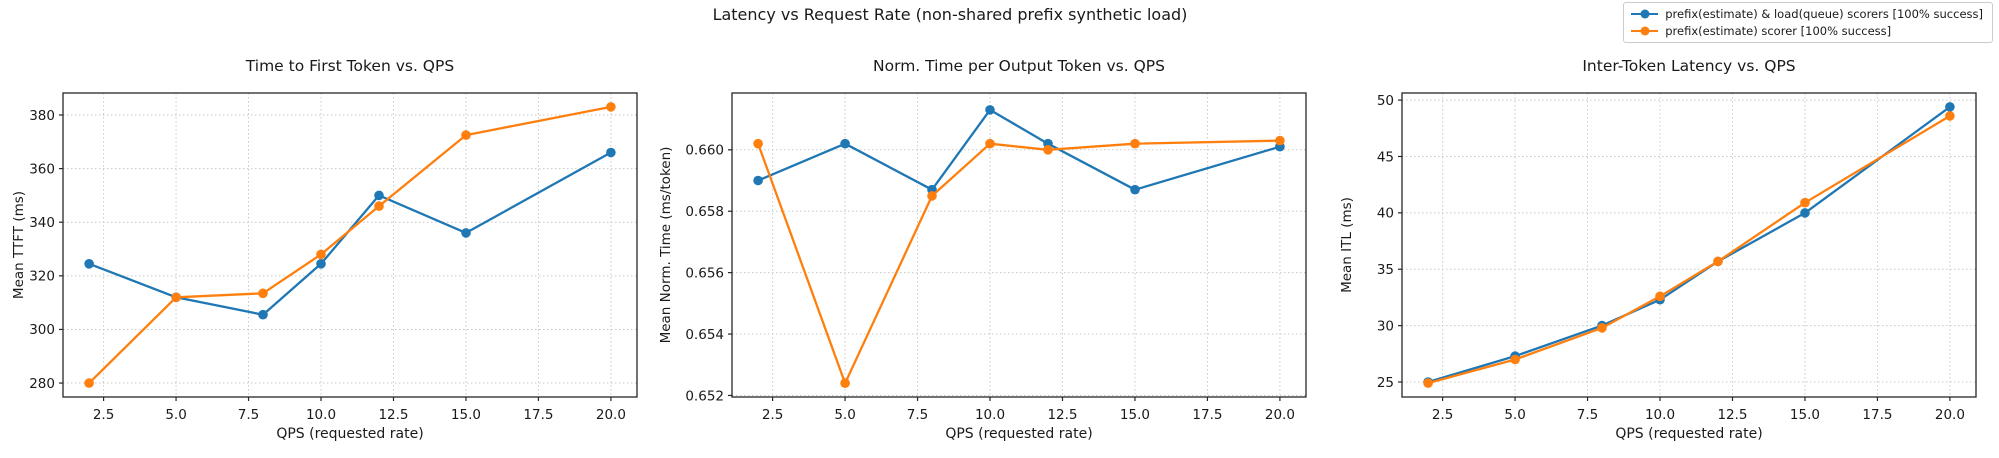 The image size is (1999, 458). I want to click on y-tick-label: 0.652, so click(704, 396).